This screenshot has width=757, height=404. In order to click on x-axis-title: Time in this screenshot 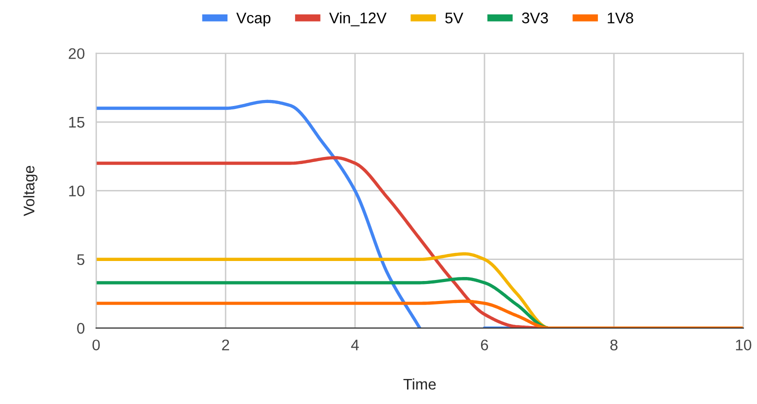, I will do `click(419, 384)`.